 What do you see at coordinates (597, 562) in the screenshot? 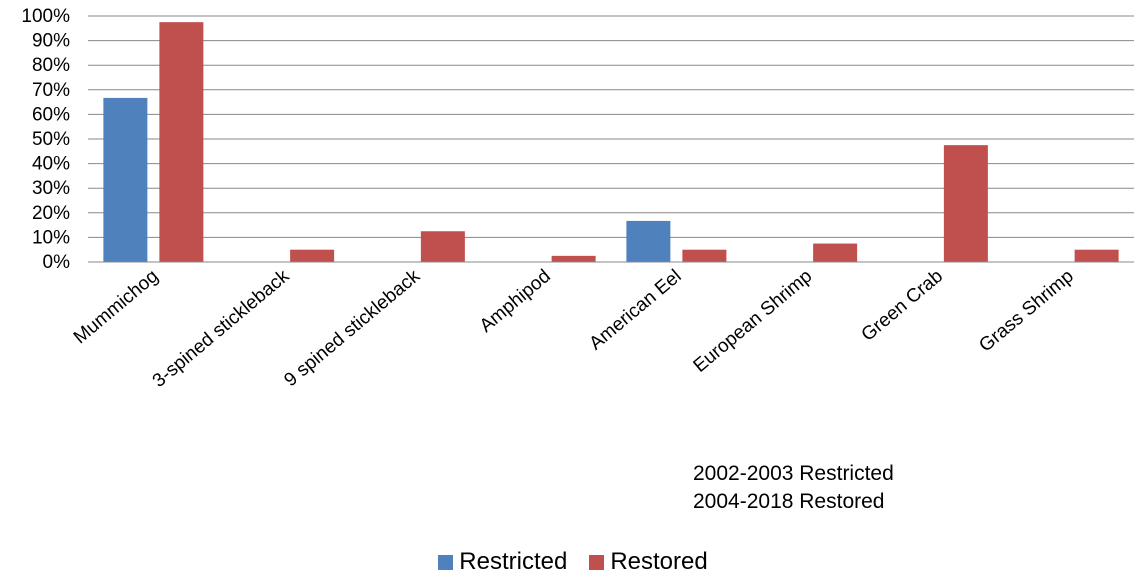
I see `legend-swatch-restored` at bounding box center [597, 562].